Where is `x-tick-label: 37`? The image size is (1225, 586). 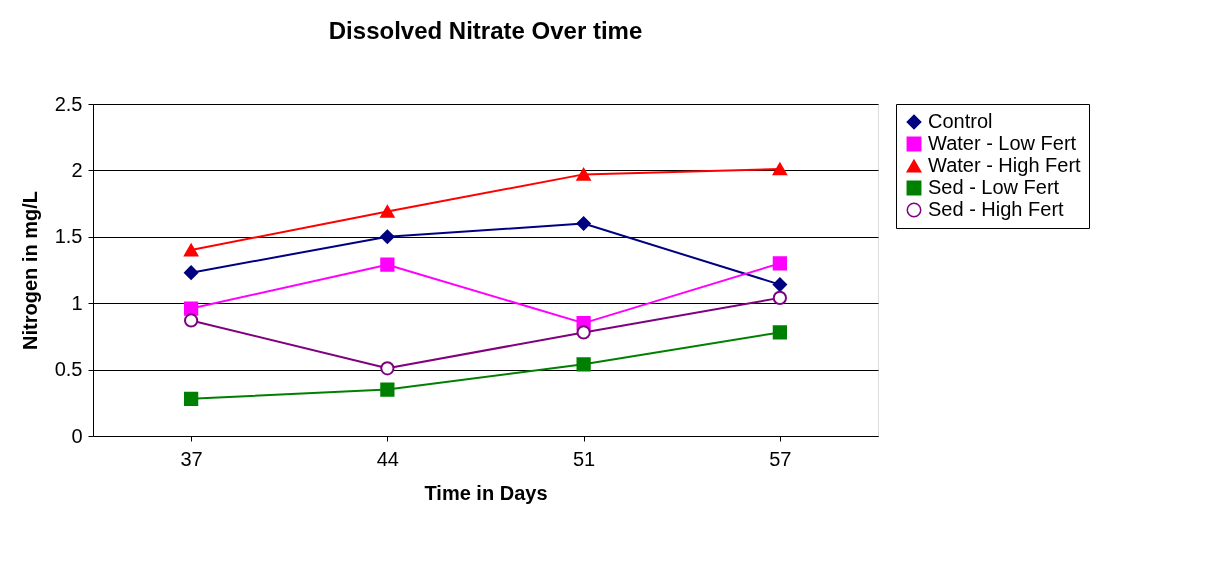 x-tick-label: 37 is located at coordinates (191, 458).